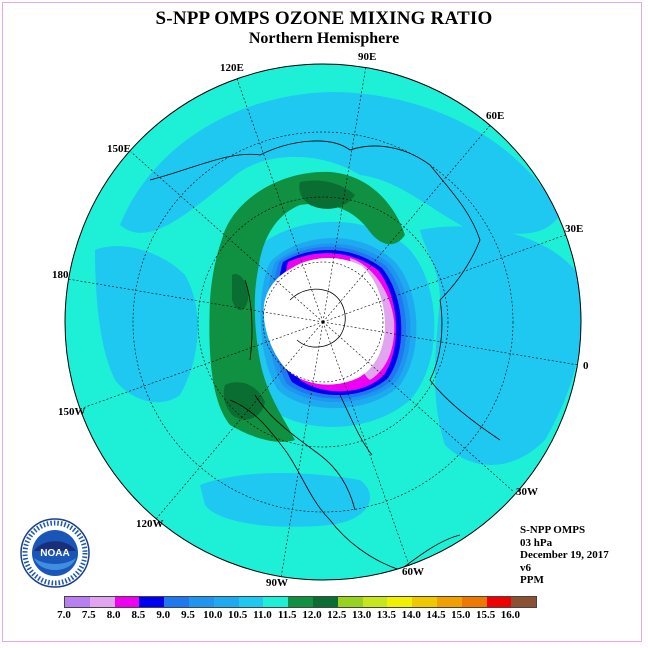 The image size is (648, 648). What do you see at coordinates (485, 615) in the screenshot?
I see `colorbar-tick-label: 15.5` at bounding box center [485, 615].